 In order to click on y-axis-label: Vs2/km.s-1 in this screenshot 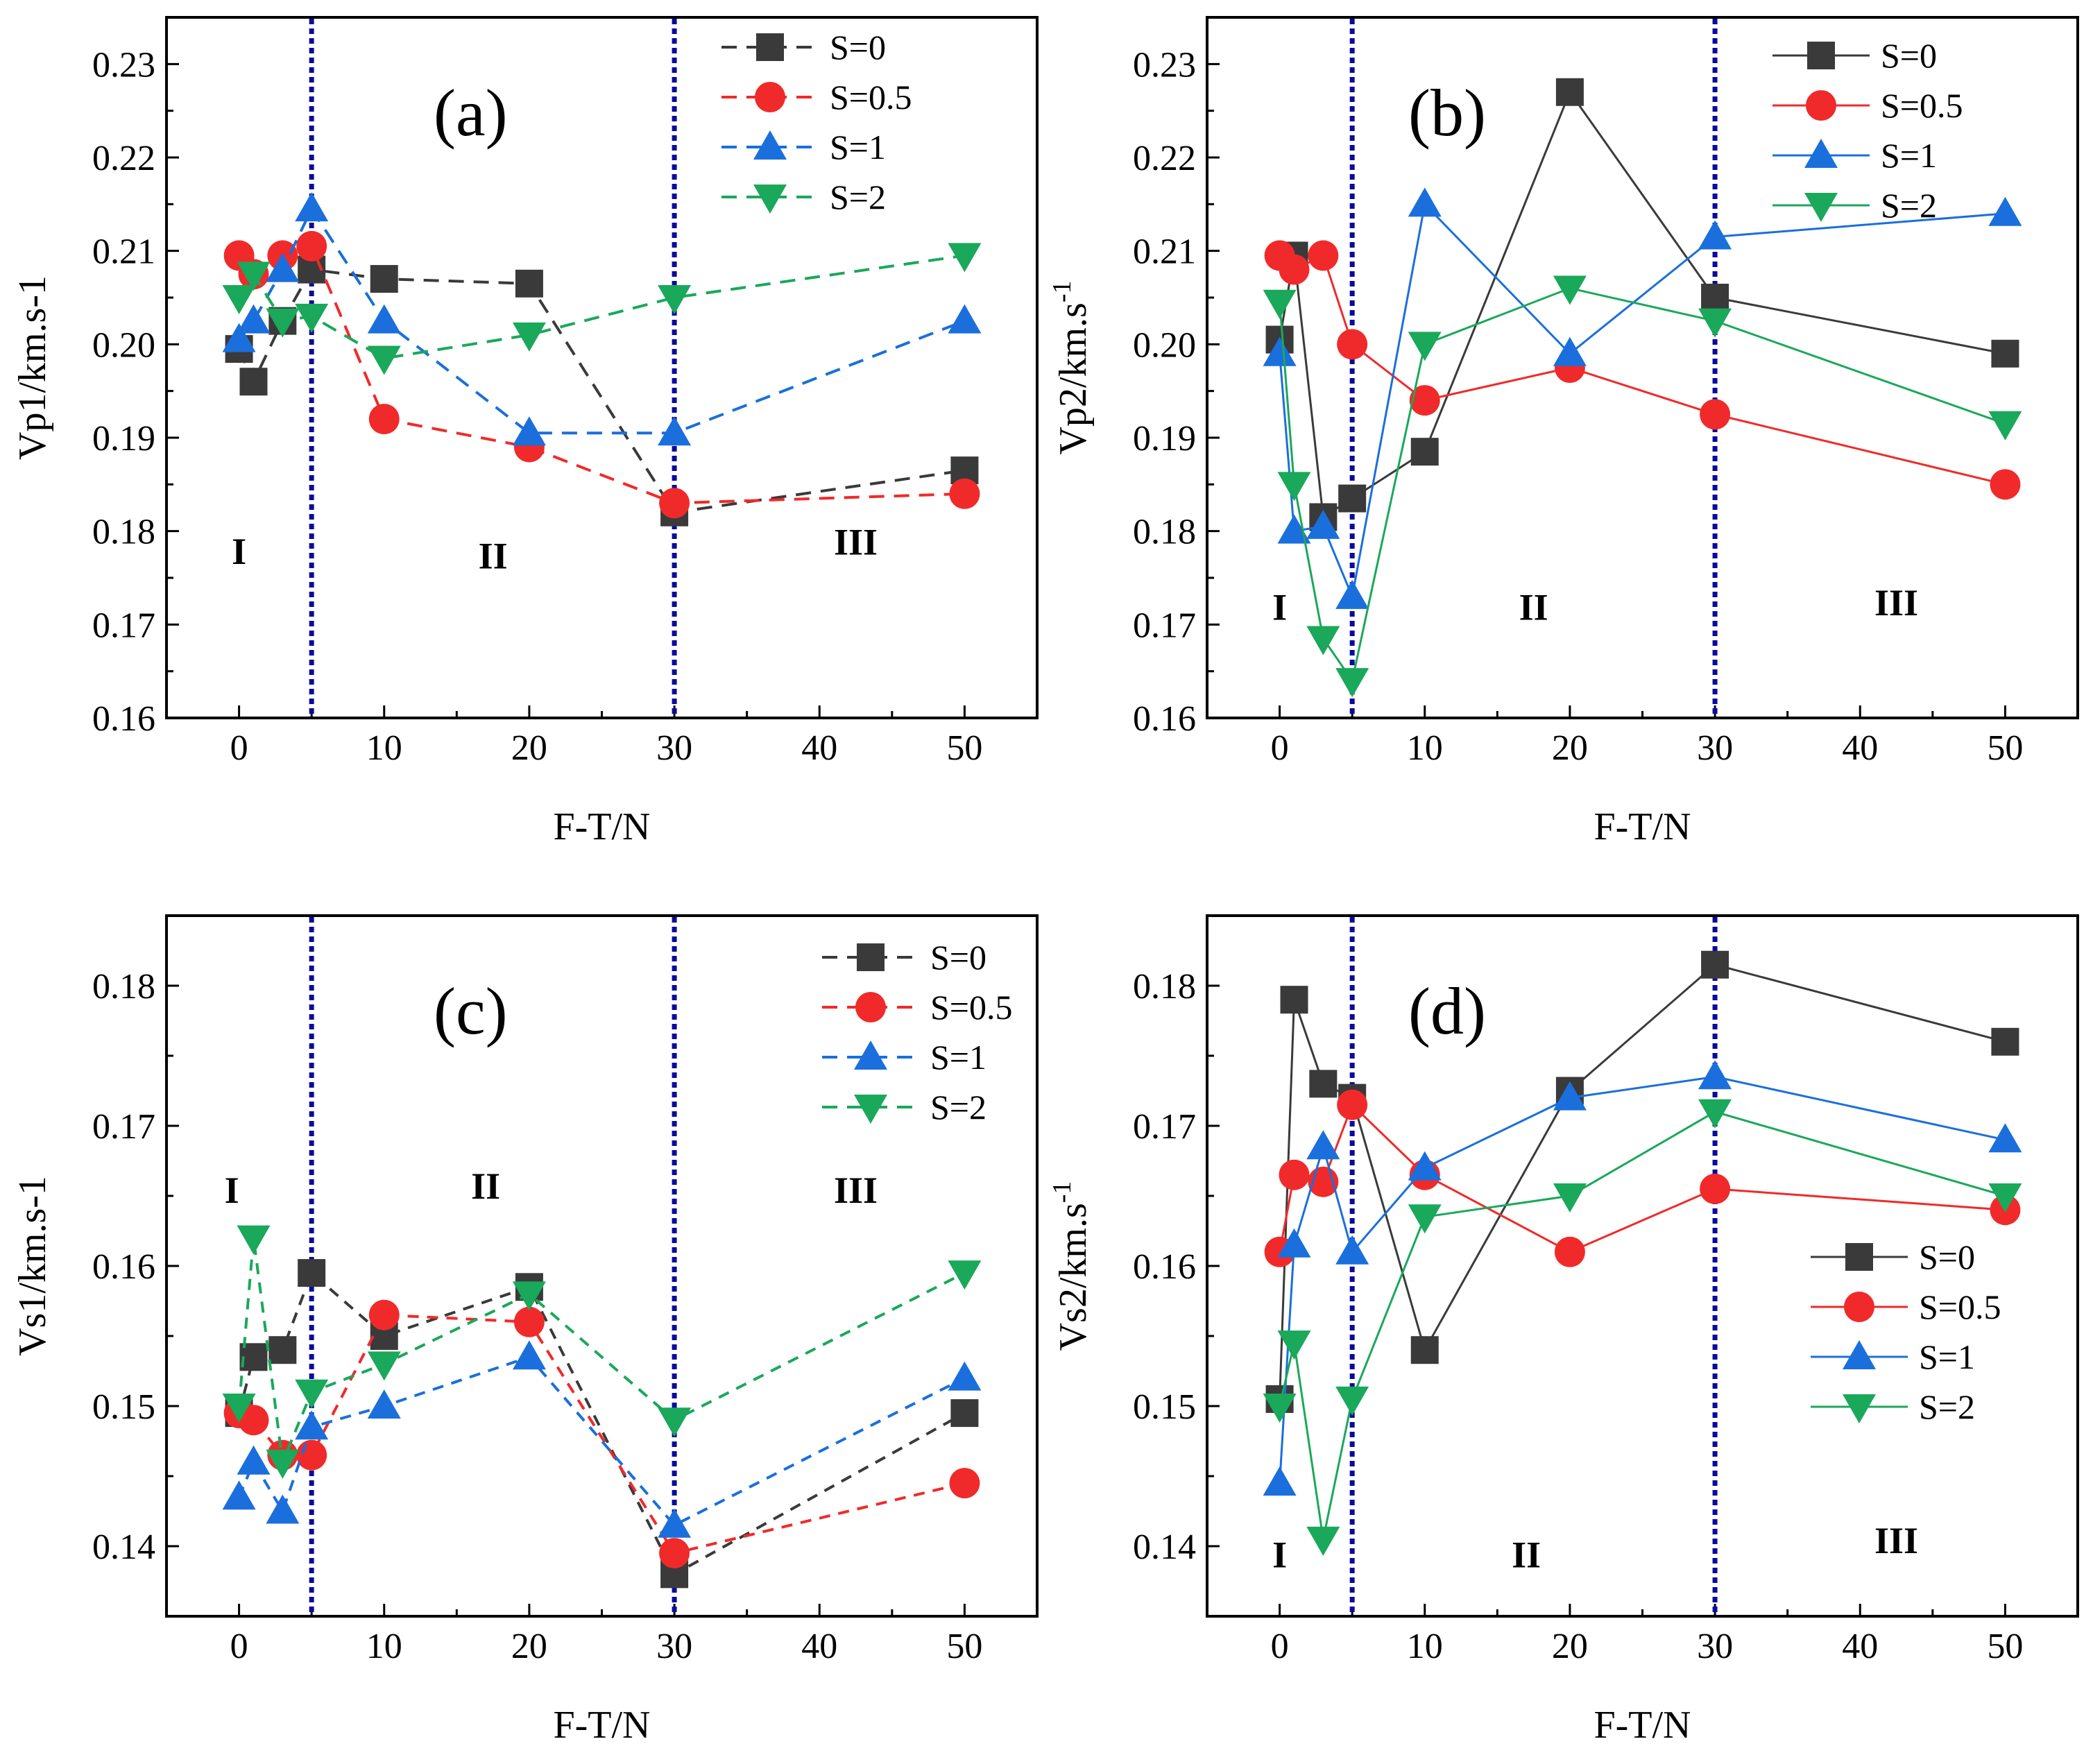, I will do `click(1071, 1266)`.